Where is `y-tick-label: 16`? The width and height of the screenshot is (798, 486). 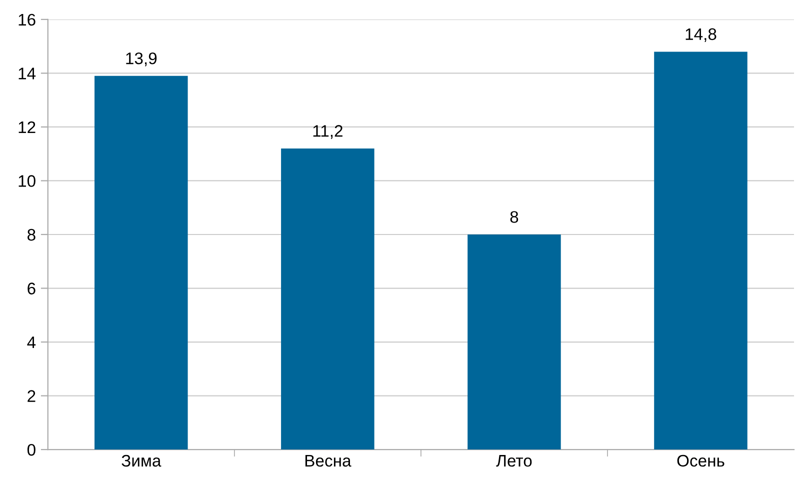
y-tick-label: 16 is located at coordinates (27, 20).